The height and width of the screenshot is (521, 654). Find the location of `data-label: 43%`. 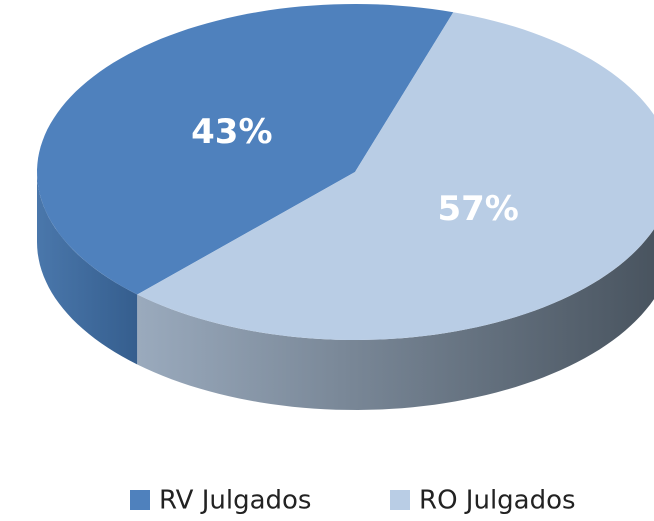

data-label: 43% is located at coordinates (231, 132).